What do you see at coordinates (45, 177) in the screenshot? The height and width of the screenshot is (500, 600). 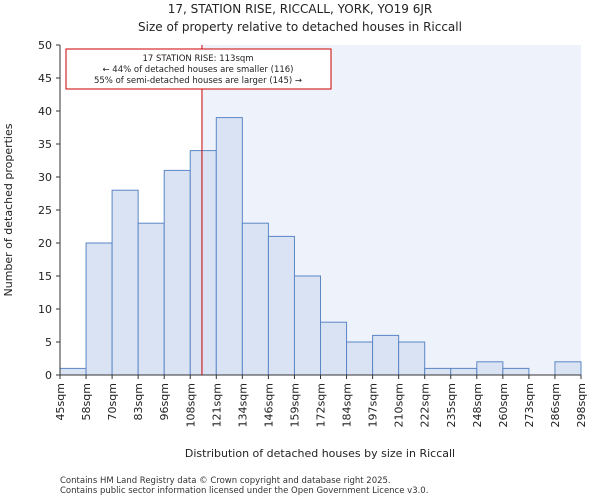 I see `y-tick-label-30: 30` at bounding box center [45, 177].